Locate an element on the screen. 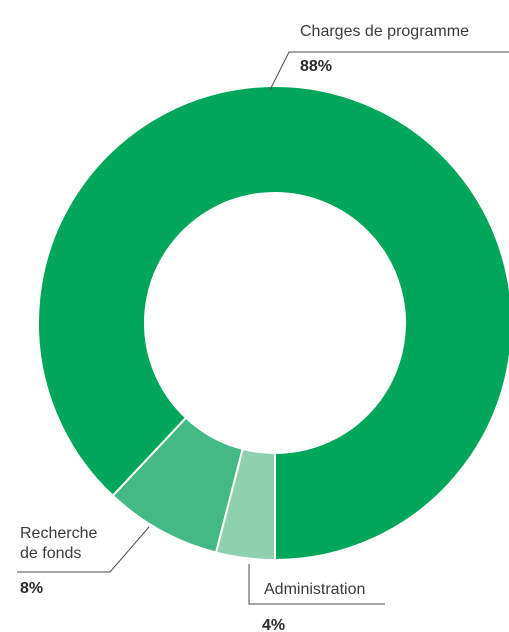  slice-administration is located at coordinates (245, 504).